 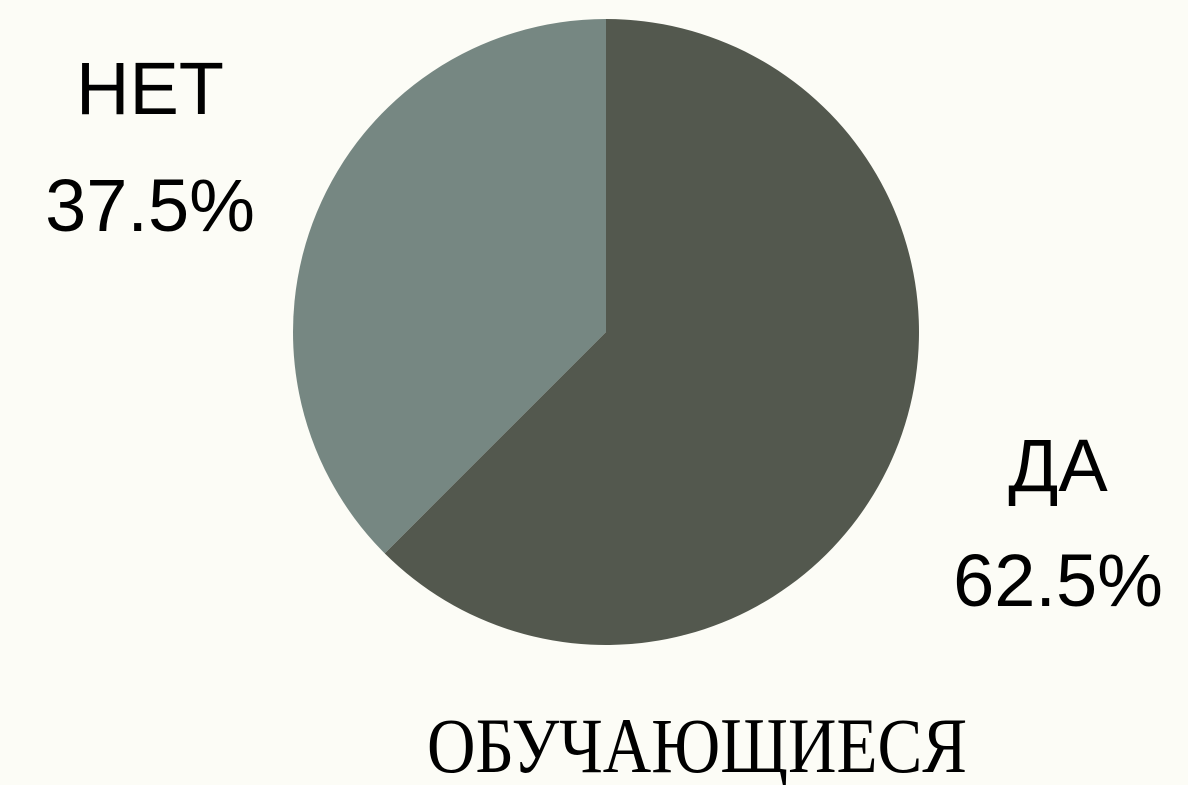 What do you see at coordinates (150, 205) in the screenshot?
I see `slice-value-label: 37.5%` at bounding box center [150, 205].